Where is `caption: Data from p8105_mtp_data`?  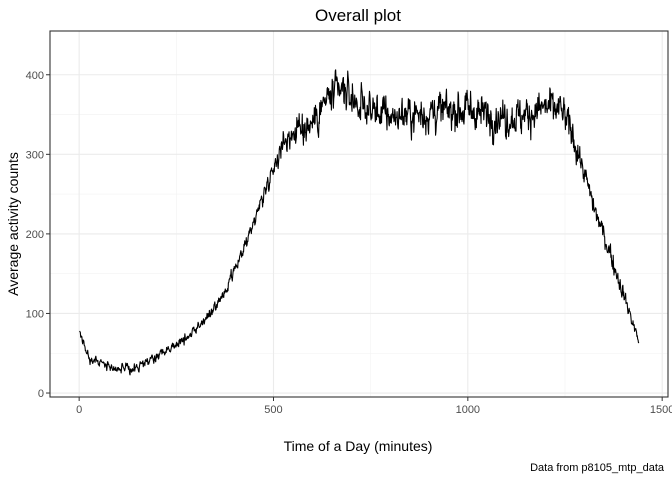 caption: Data from p8105_mtp_data is located at coordinates (597, 468).